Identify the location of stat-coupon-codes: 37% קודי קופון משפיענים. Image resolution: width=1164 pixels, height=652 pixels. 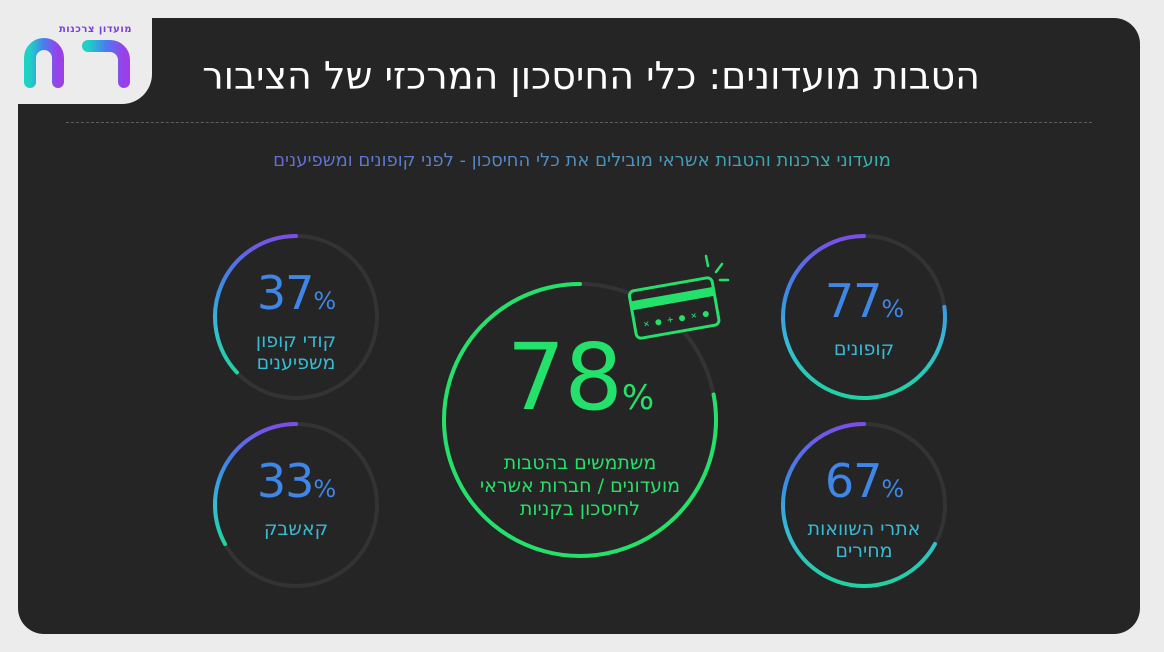
(296, 322).